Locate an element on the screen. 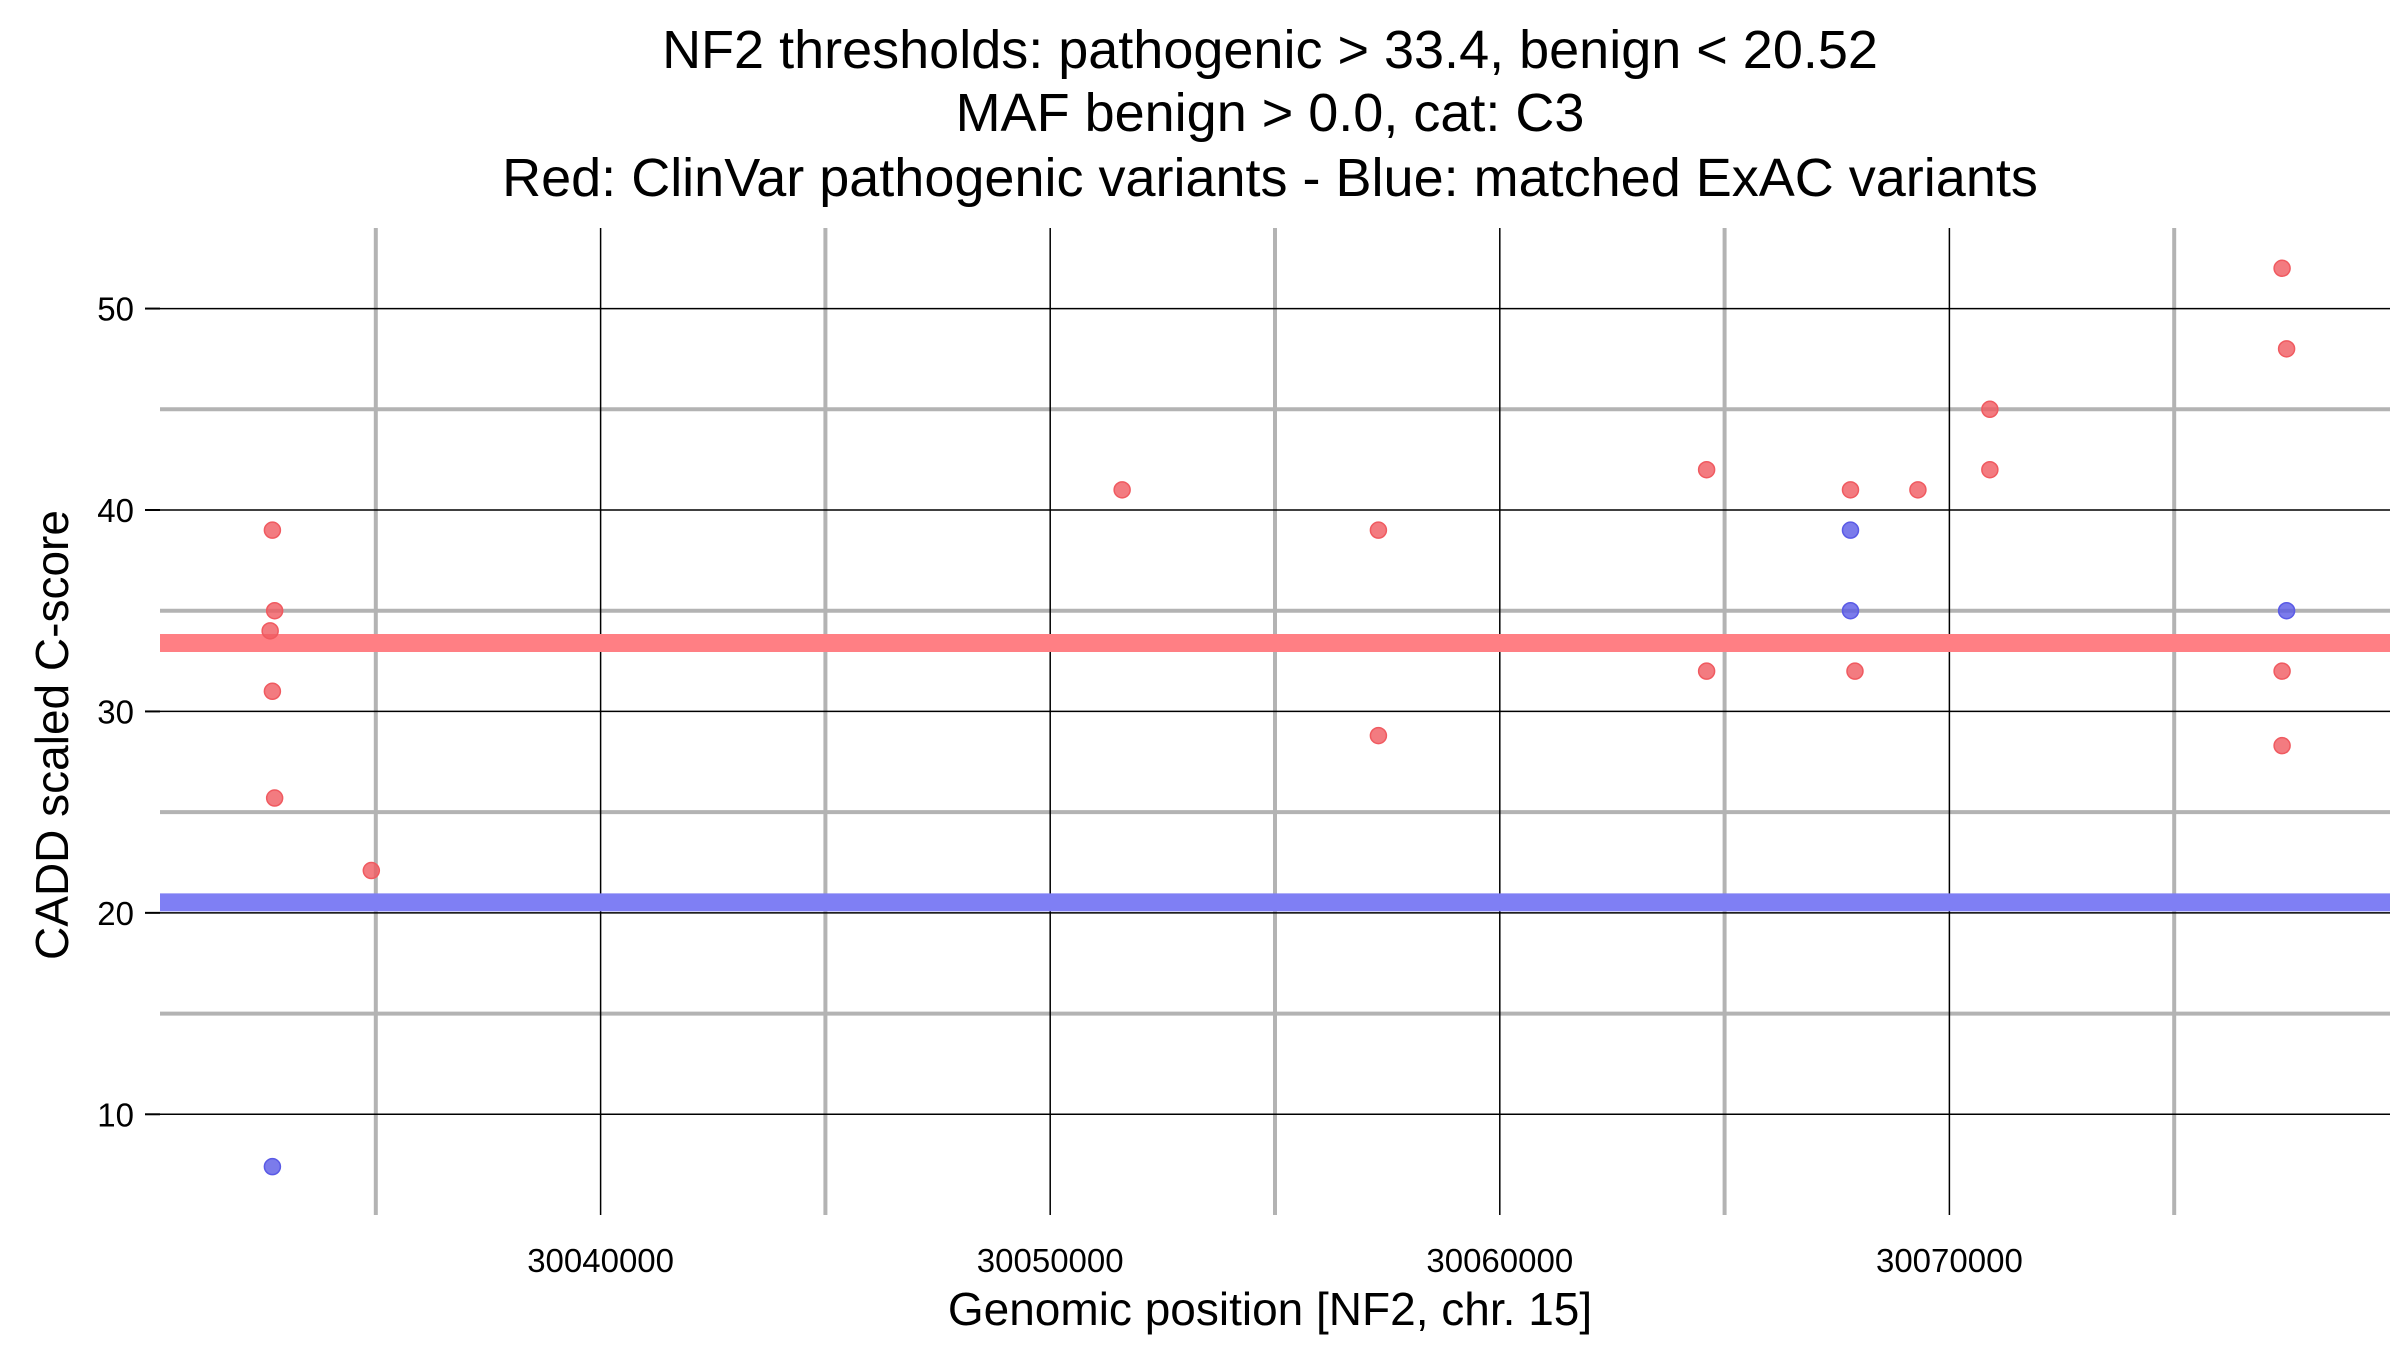 The image size is (2400, 1350). x-tick-label: 30070000 is located at coordinates (1949, 1260).